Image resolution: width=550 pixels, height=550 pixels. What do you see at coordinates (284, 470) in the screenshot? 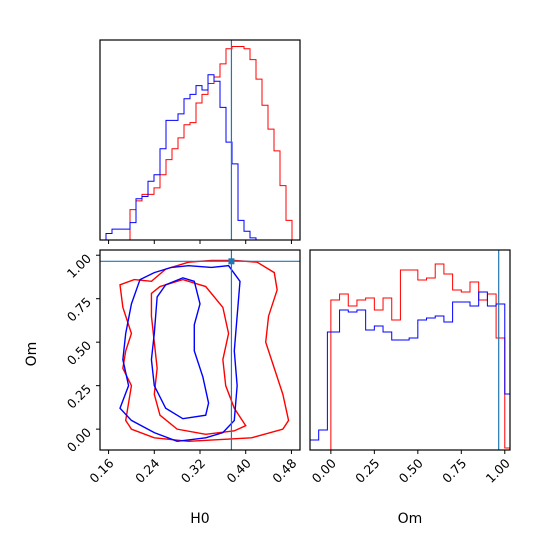
I see `h0-tick-label: 0.48` at bounding box center [284, 470].